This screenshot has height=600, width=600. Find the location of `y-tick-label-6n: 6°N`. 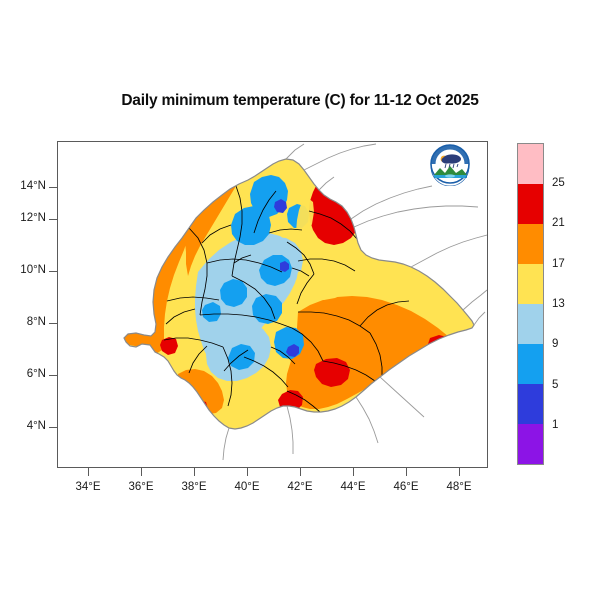

y-tick-label-6n: 6°N is located at coordinates (36, 374).